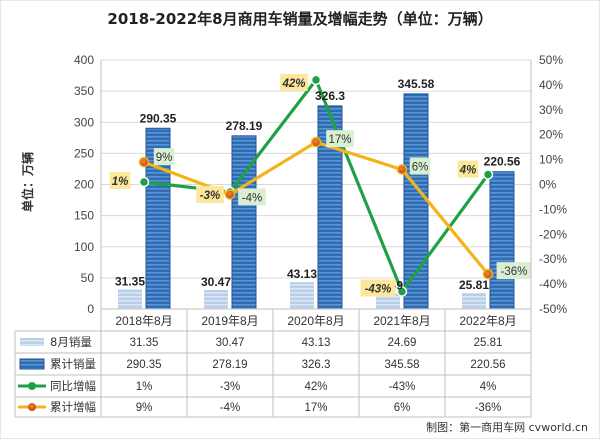  Describe the element at coordinates (330, 96) in the screenshot. I see `bar-cumulative-data-label: 326.3` at that location.